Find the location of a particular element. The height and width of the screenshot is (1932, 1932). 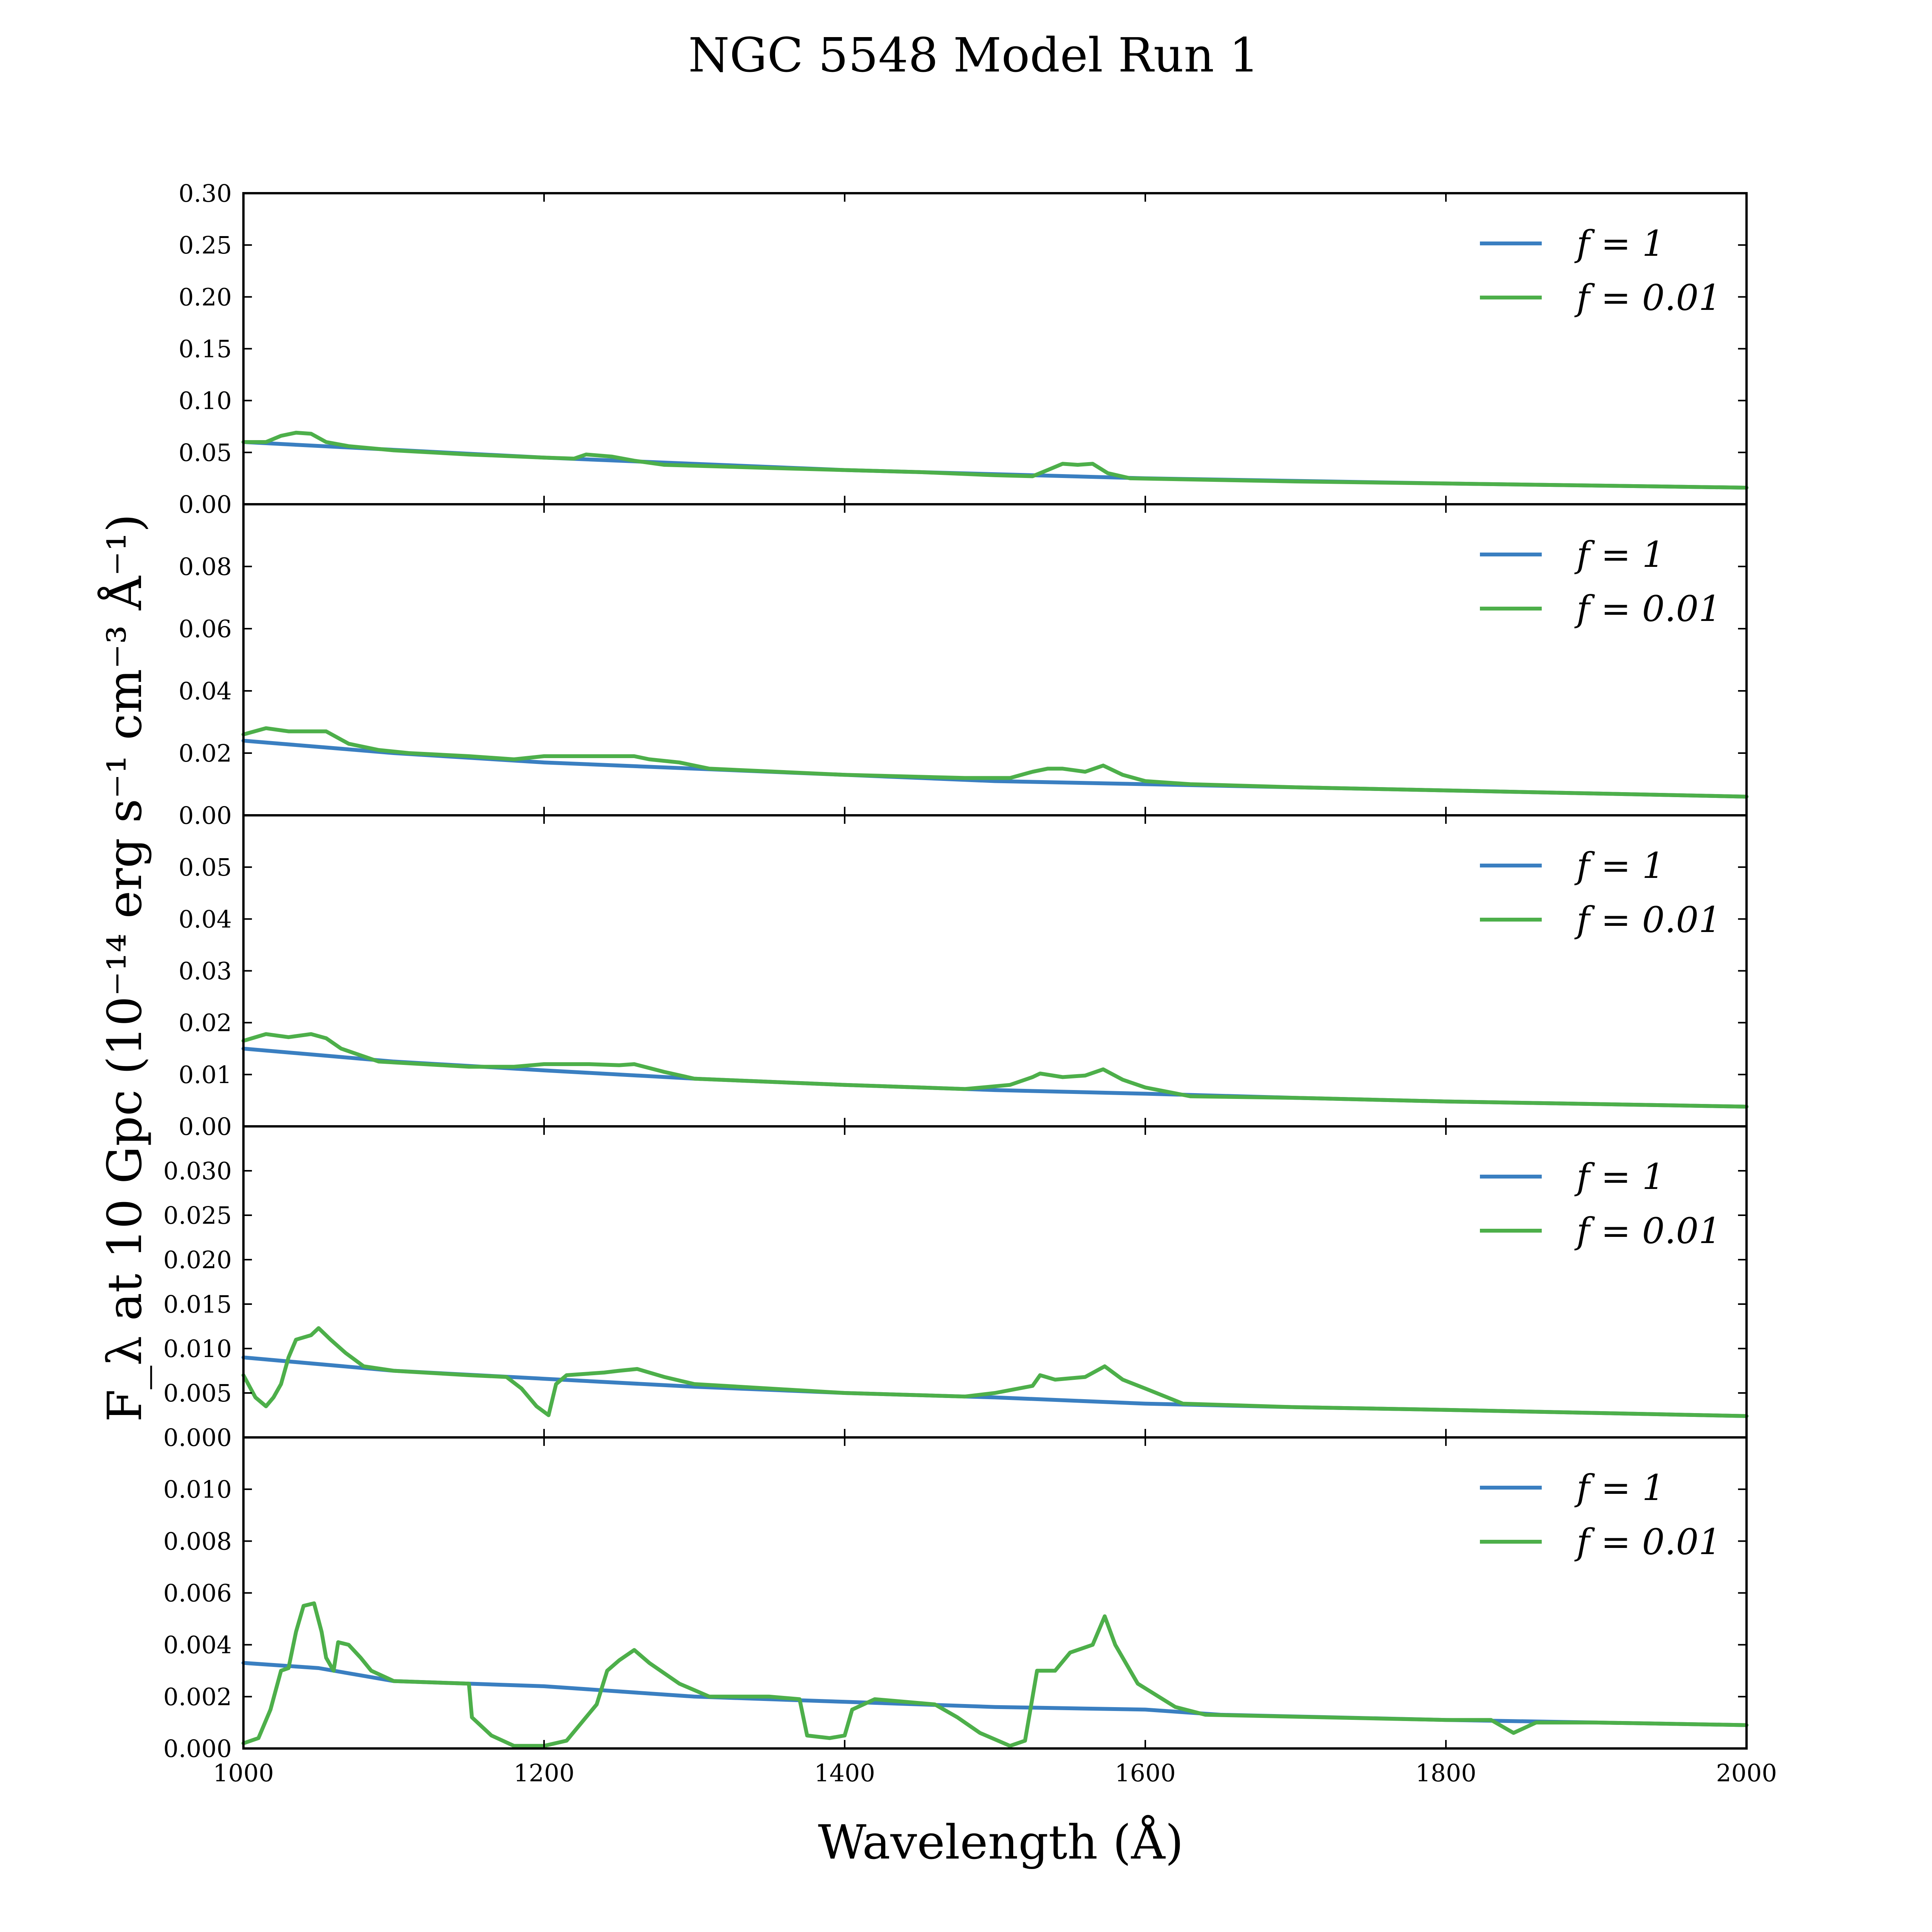

chart-title: NGC 5548 Model Run 1 is located at coordinates (974, 55).